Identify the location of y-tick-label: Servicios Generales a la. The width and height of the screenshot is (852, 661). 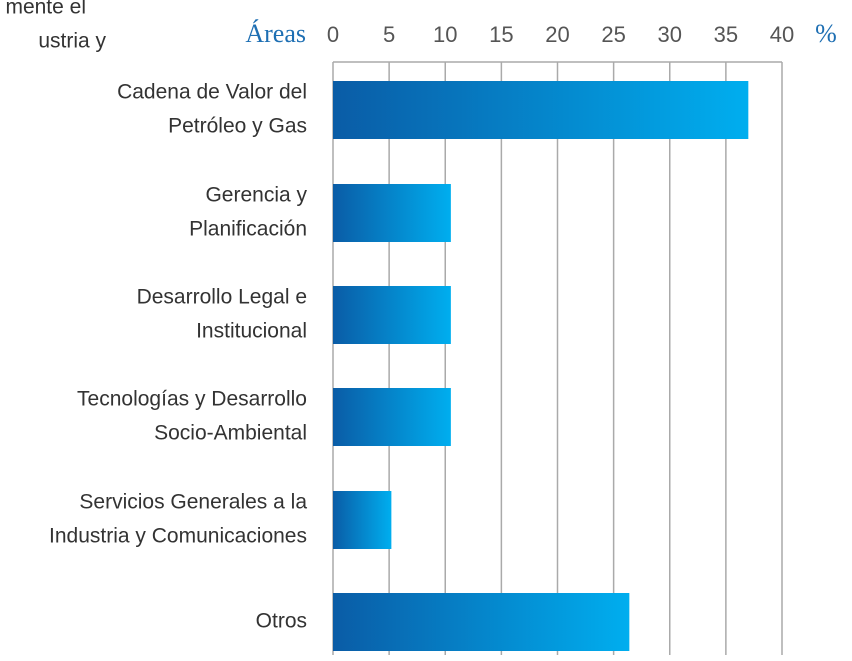
(193, 502).